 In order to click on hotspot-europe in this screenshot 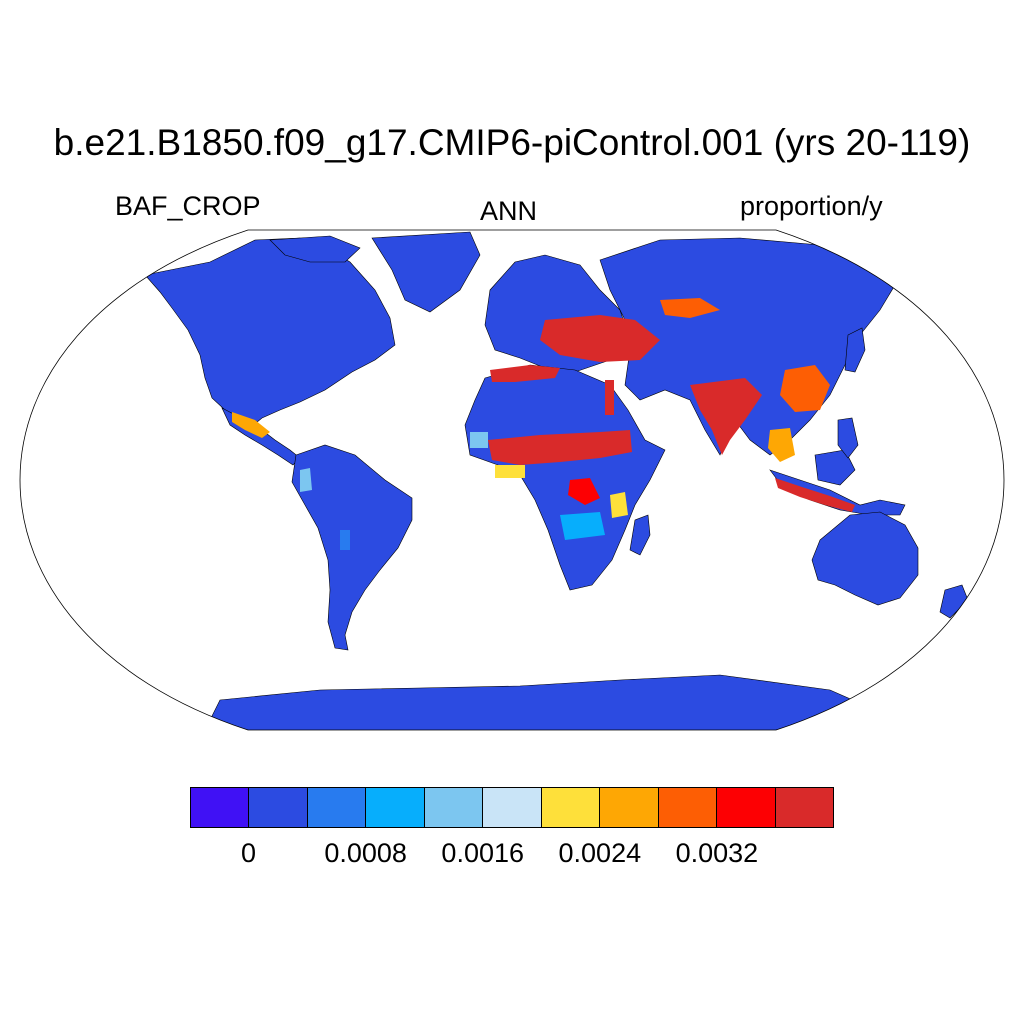, I will do `click(600, 338)`.